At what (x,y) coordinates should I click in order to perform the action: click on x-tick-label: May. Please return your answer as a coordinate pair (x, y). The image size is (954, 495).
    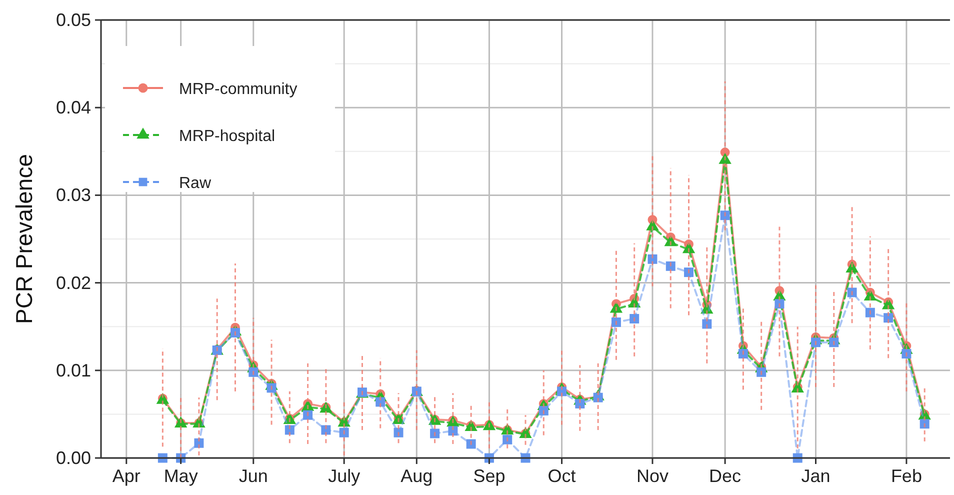
    Looking at the image, I should click on (181, 476).